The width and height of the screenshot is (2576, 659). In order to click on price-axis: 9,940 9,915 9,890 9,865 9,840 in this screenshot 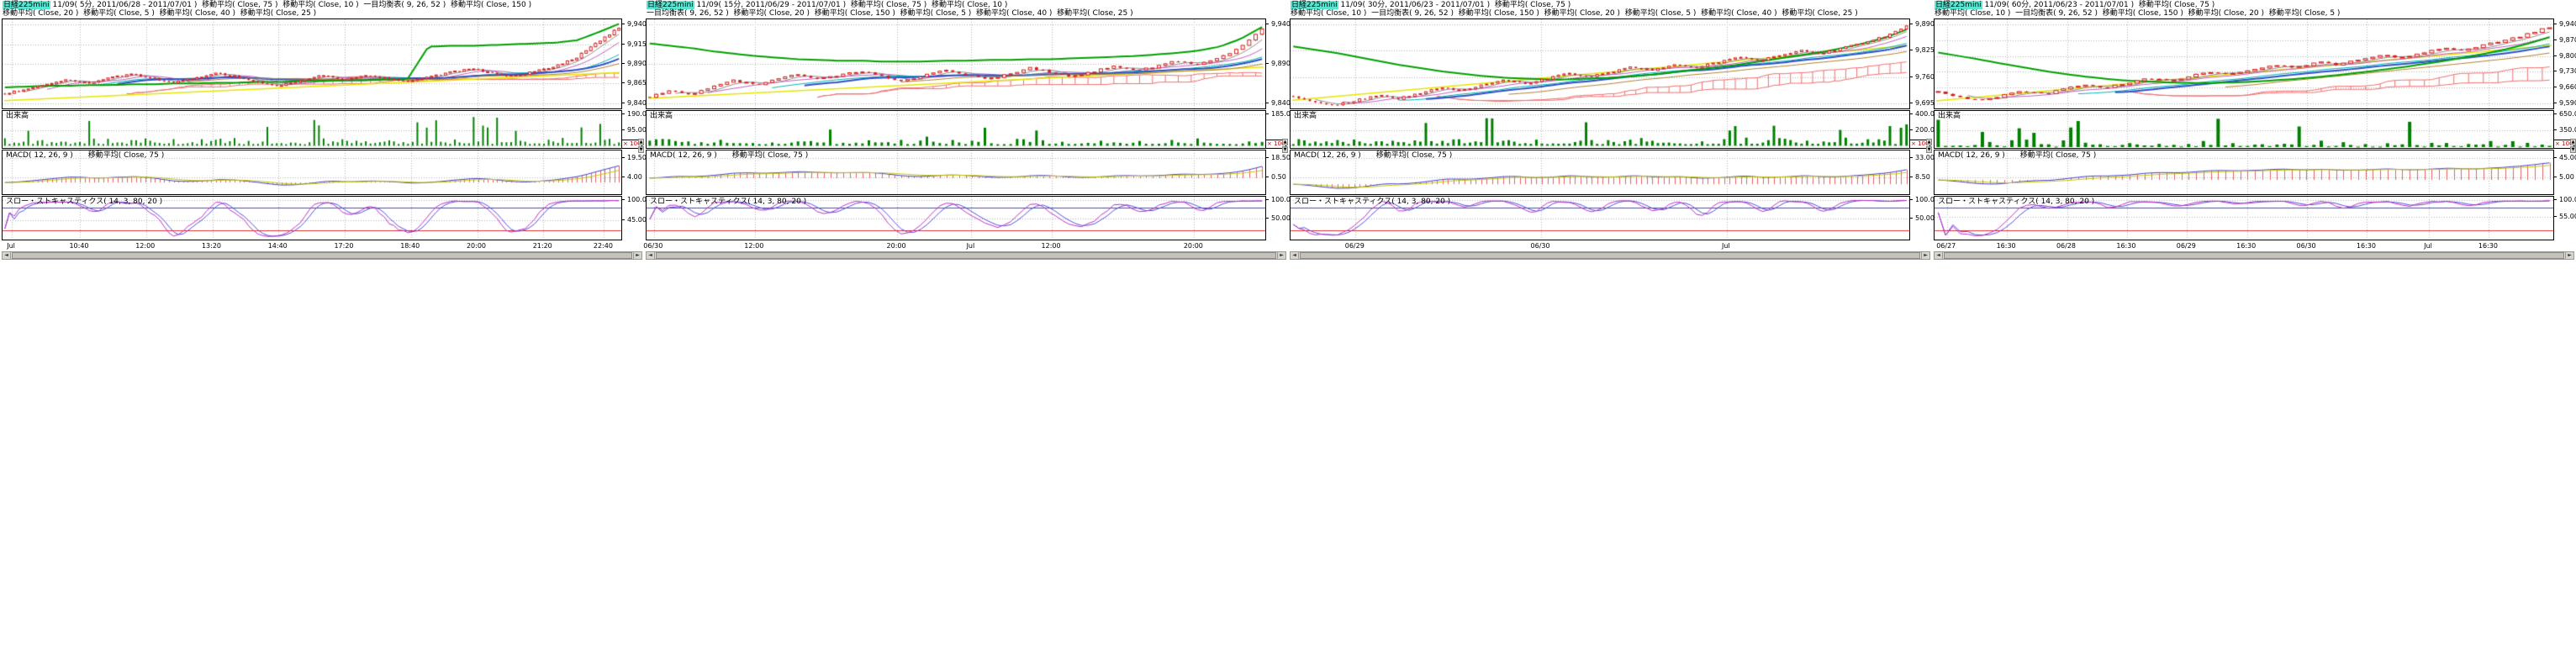, I will do `click(634, 63)`.